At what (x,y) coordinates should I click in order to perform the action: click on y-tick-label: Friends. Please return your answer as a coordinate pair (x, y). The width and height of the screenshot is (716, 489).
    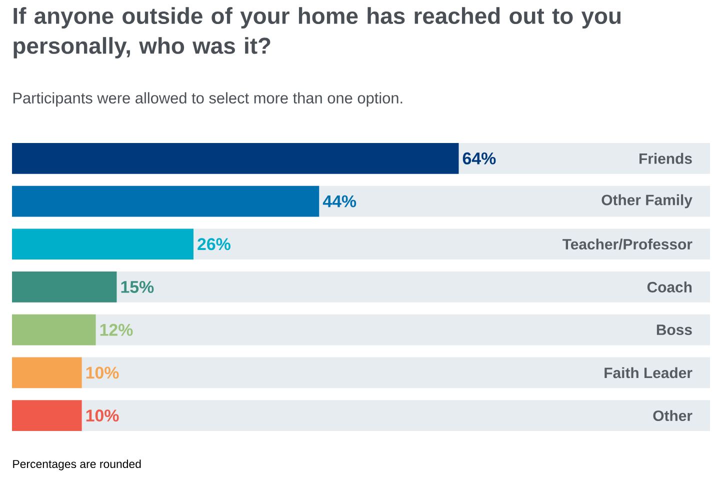
    Looking at the image, I should click on (666, 158).